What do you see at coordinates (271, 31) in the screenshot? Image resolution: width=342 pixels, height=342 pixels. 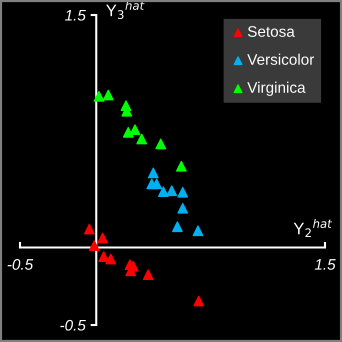 I see `legend-label: Setosa` at bounding box center [271, 31].